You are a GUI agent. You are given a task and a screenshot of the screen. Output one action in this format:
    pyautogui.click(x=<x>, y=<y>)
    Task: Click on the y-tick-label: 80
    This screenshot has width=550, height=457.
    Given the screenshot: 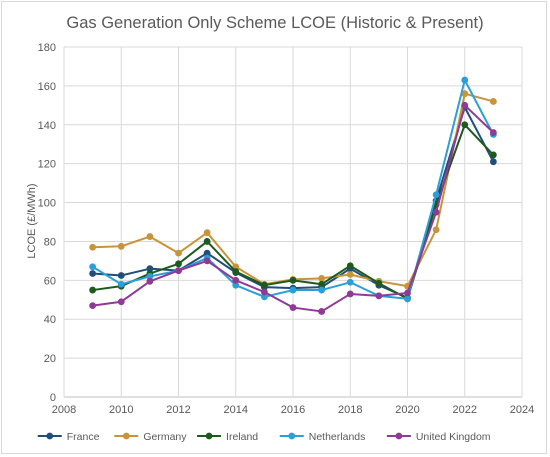 What is the action you would take?
    pyautogui.click(x=50, y=242)
    